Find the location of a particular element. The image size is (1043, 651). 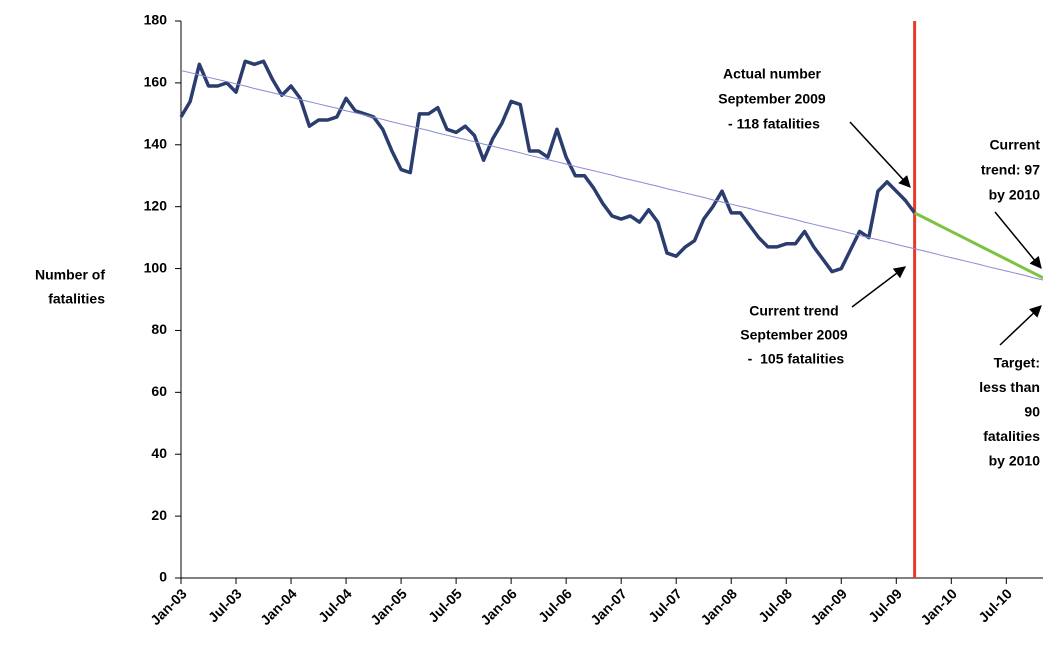

annotation: trend: 97 is located at coordinates (1010, 170).